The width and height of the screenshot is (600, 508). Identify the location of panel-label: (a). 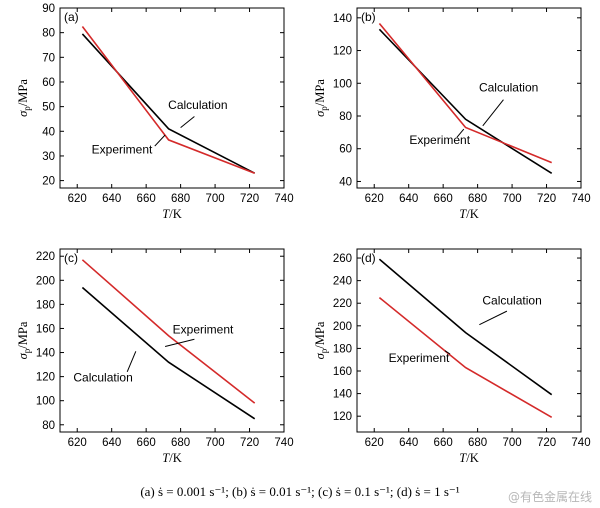
(71, 17).